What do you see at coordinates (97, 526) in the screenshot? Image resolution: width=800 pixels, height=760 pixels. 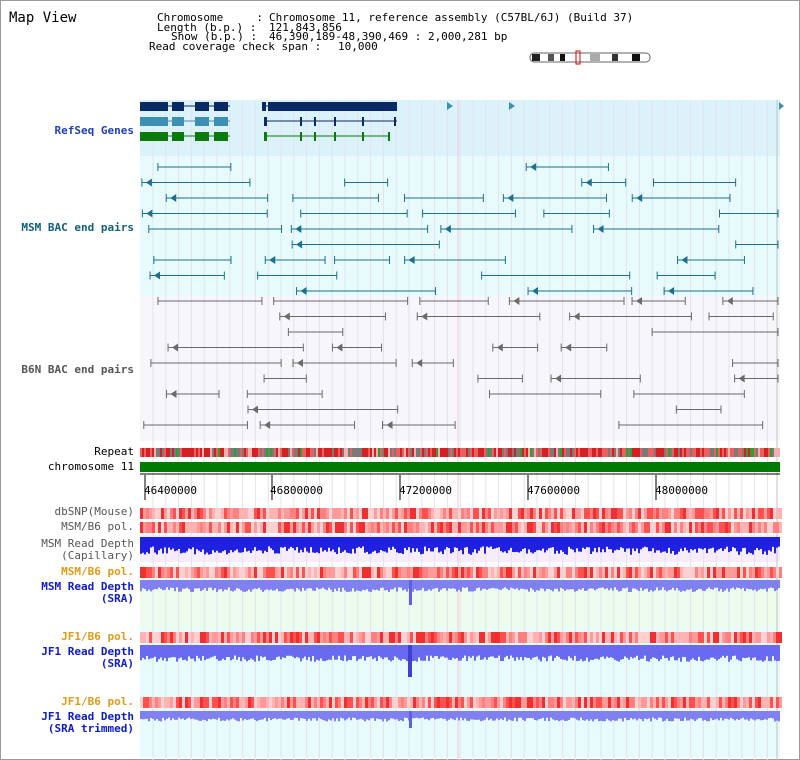 I see `msm-b6-pol-label: MSM/B6 pol.` at bounding box center [97, 526].